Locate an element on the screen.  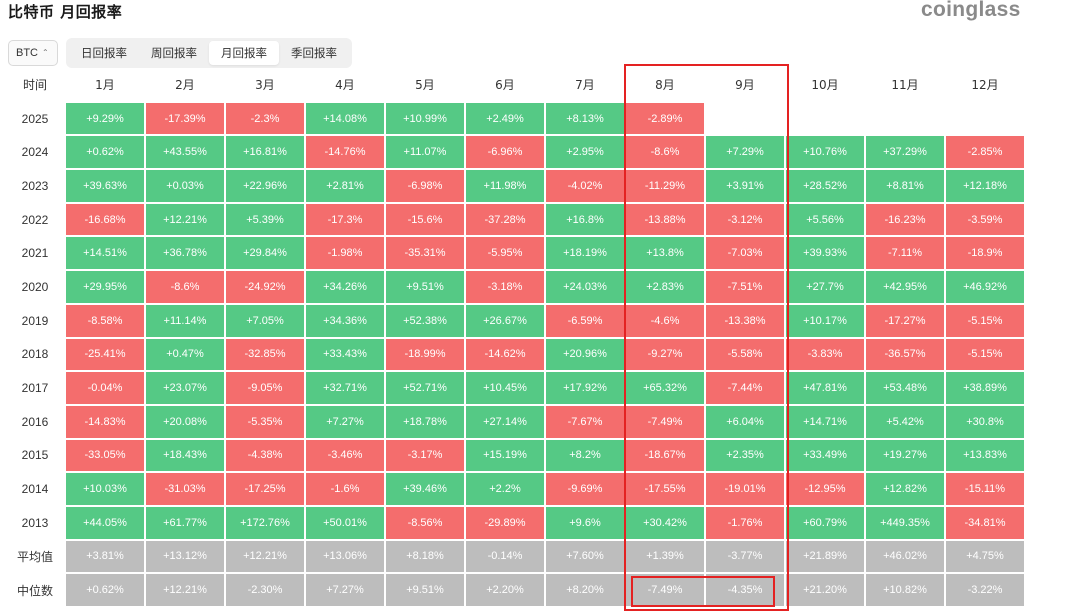
return-cell: -12.95% is located at coordinates (825, 489).